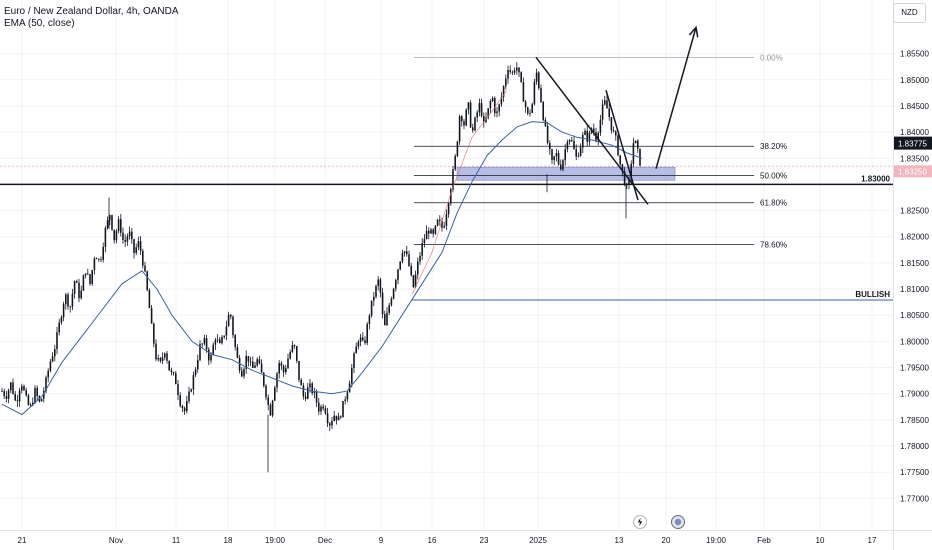 Image resolution: width=932 pixels, height=550 pixels. Describe the element at coordinates (913, 171) in the screenshot. I see `small-price-badge` at that location.